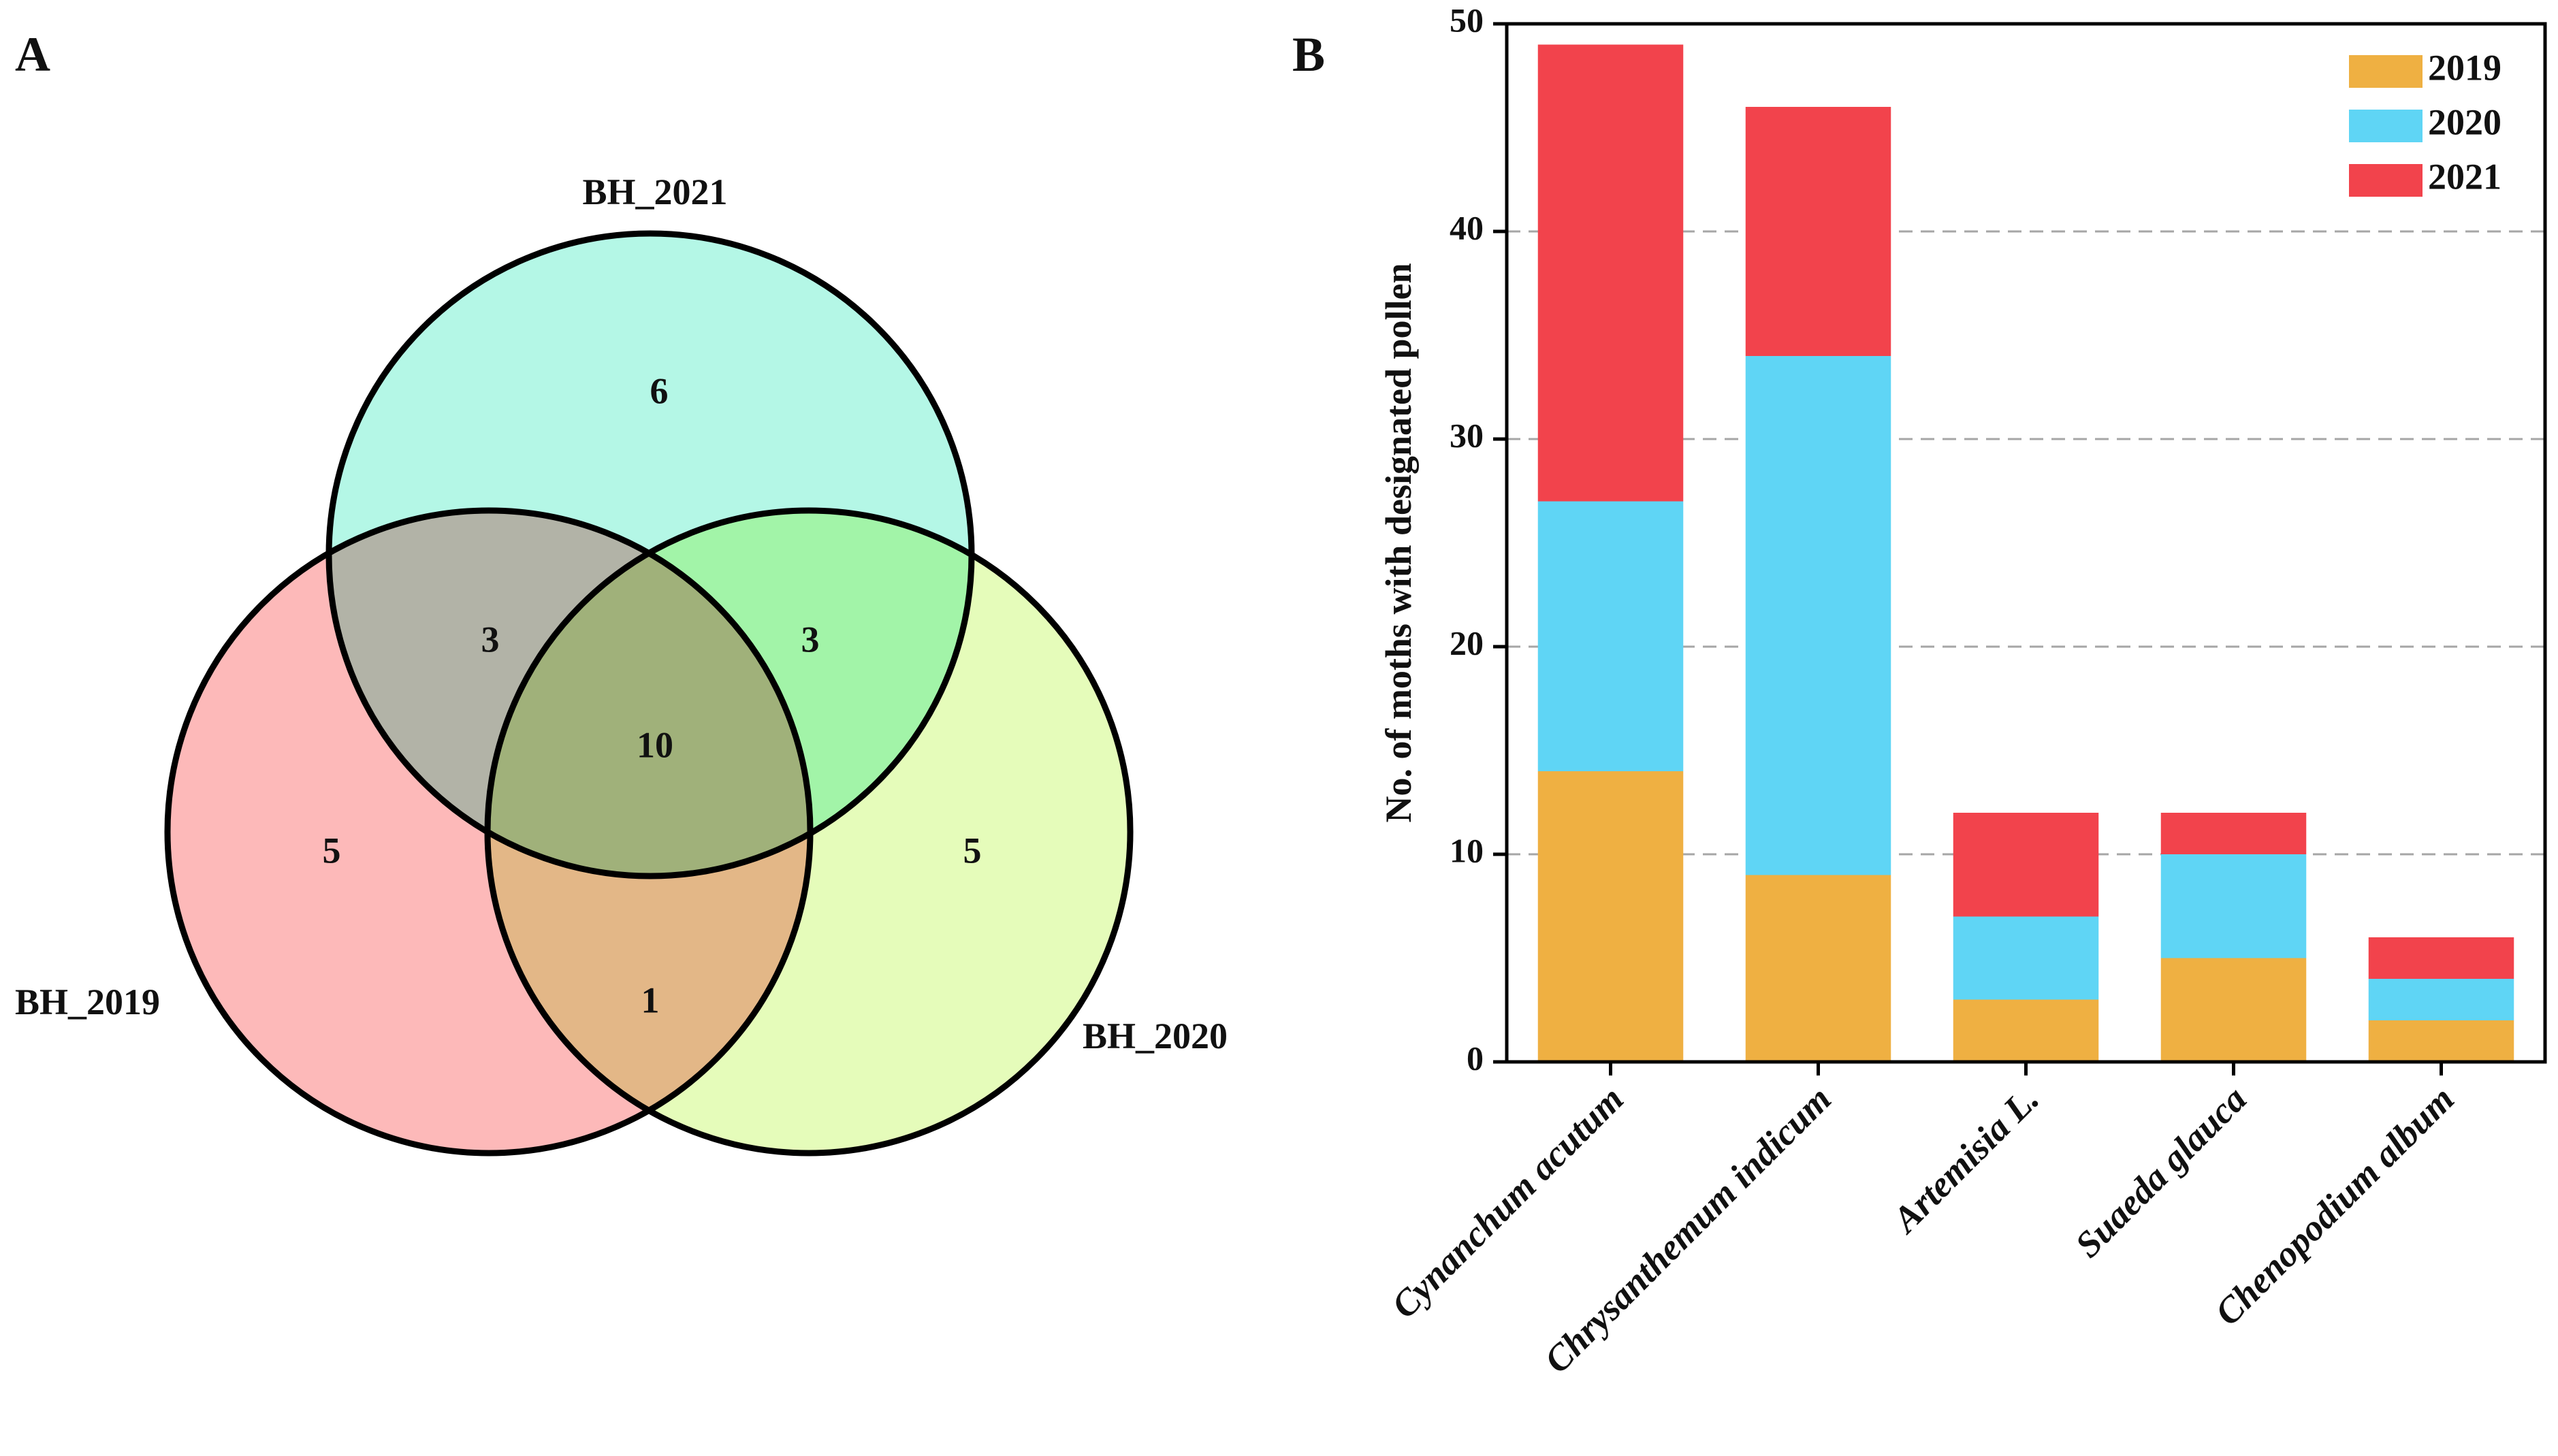 The height and width of the screenshot is (1456, 2558). Describe the element at coordinates (655, 745) in the screenshot. I see `venn-count-bh-2019-bh-2020-bh-2021: 10` at that location.